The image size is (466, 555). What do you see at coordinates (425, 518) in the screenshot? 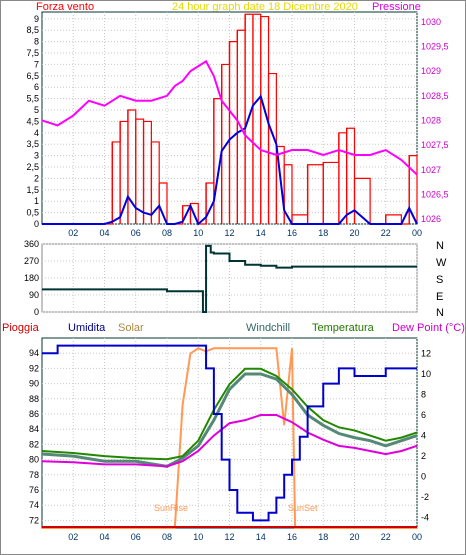
I see `y-tick-label: -4` at bounding box center [425, 518].